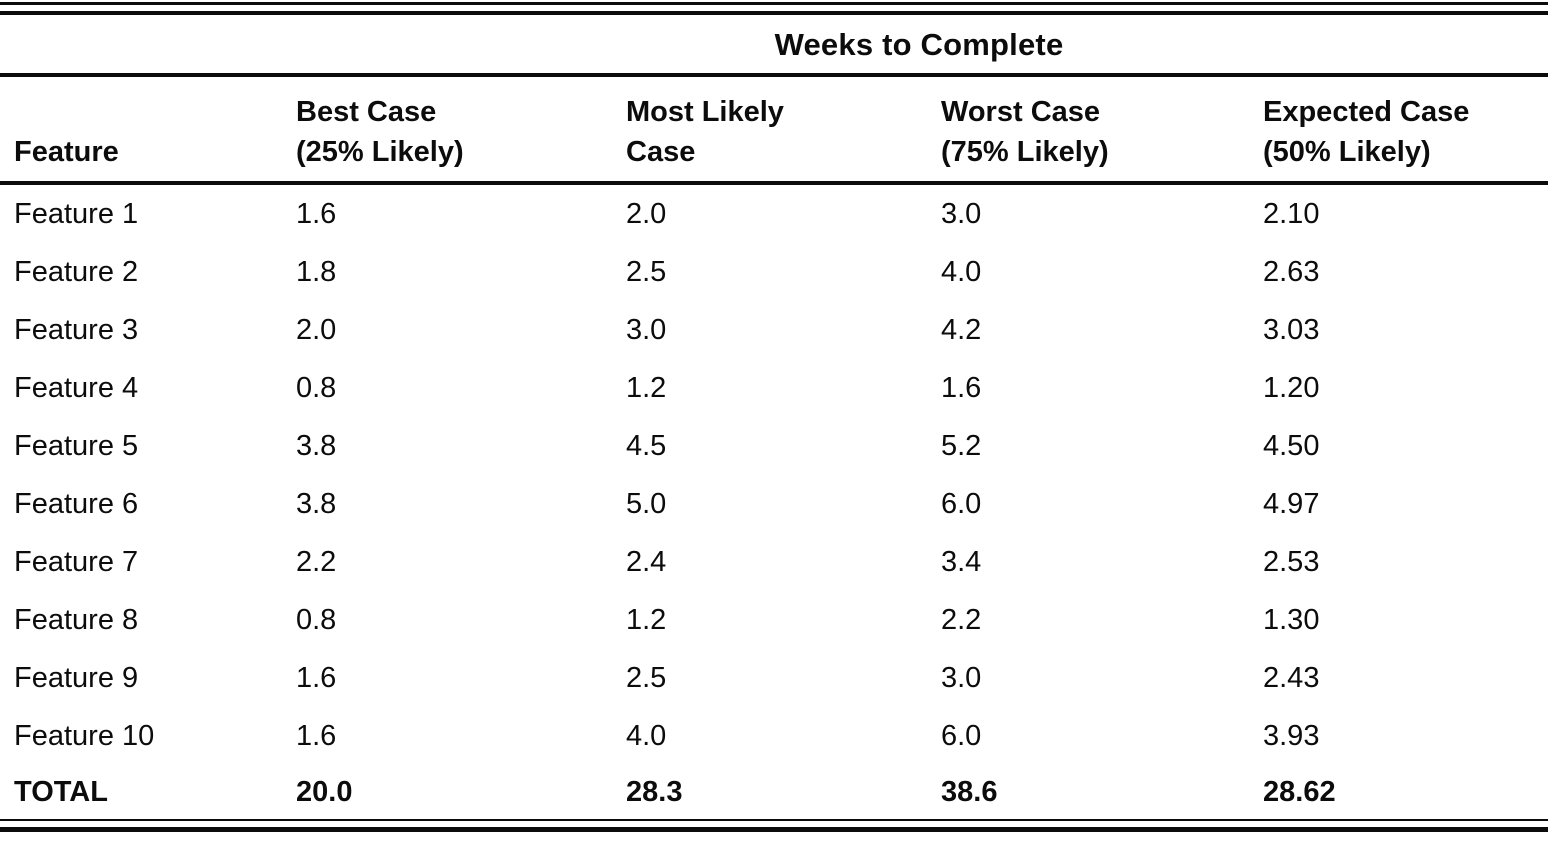 The width and height of the screenshot is (1548, 844). I want to click on column-header-worst-case-line2: (75% Likely), so click(1025, 151).